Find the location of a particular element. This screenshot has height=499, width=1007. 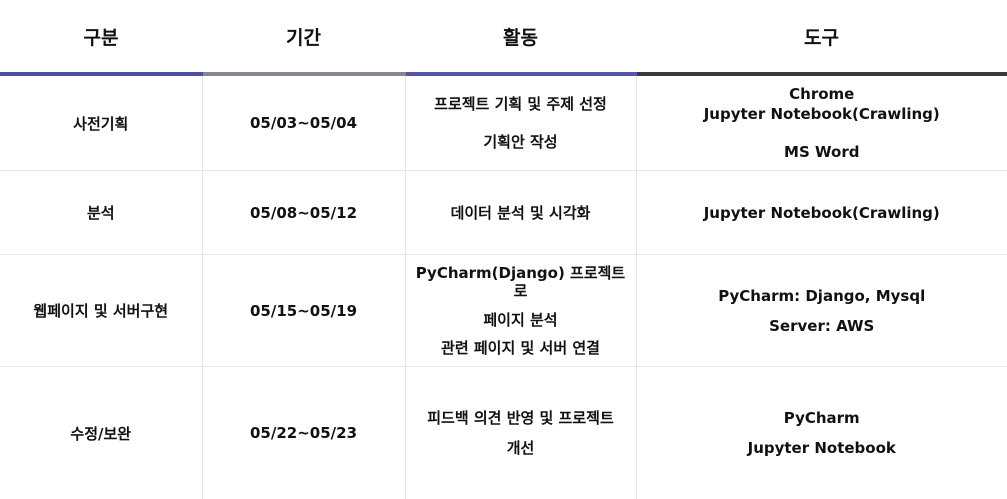

phase-cell: 수정/보완 is located at coordinates (101, 432).